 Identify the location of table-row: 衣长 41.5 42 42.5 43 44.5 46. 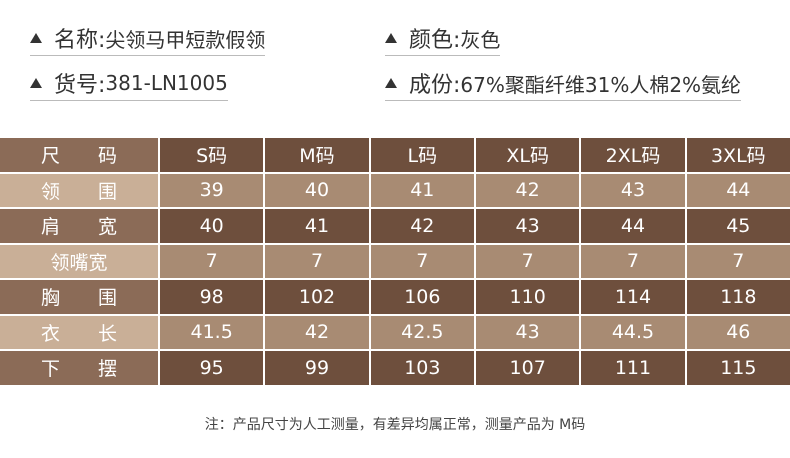
(395, 332).